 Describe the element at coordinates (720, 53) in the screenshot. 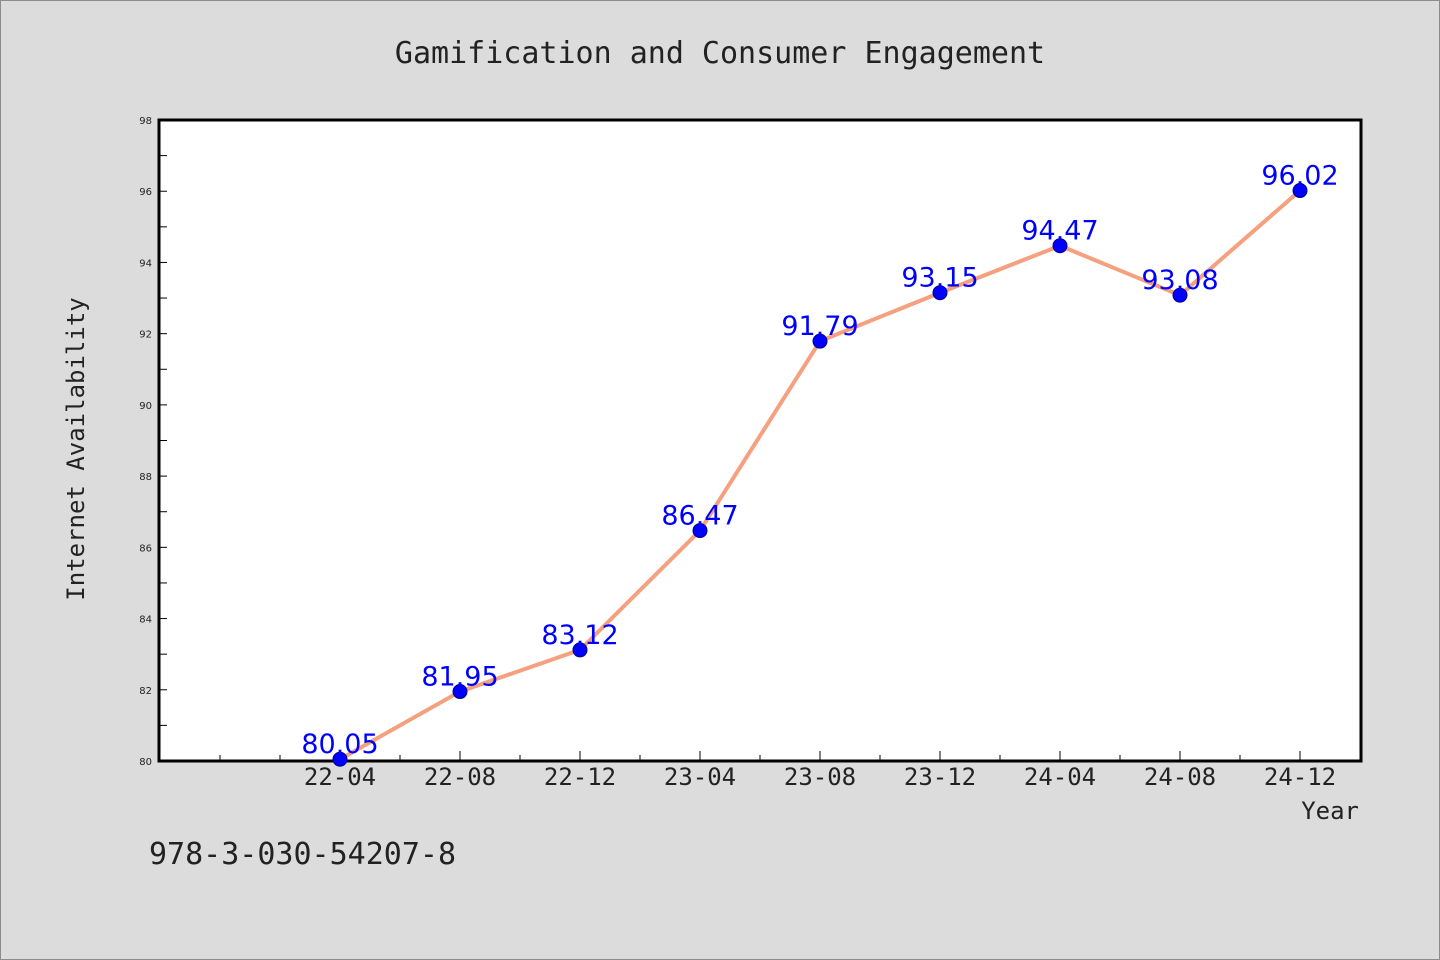

I see `chart-title: Gamification and Consumer Engagement` at that location.